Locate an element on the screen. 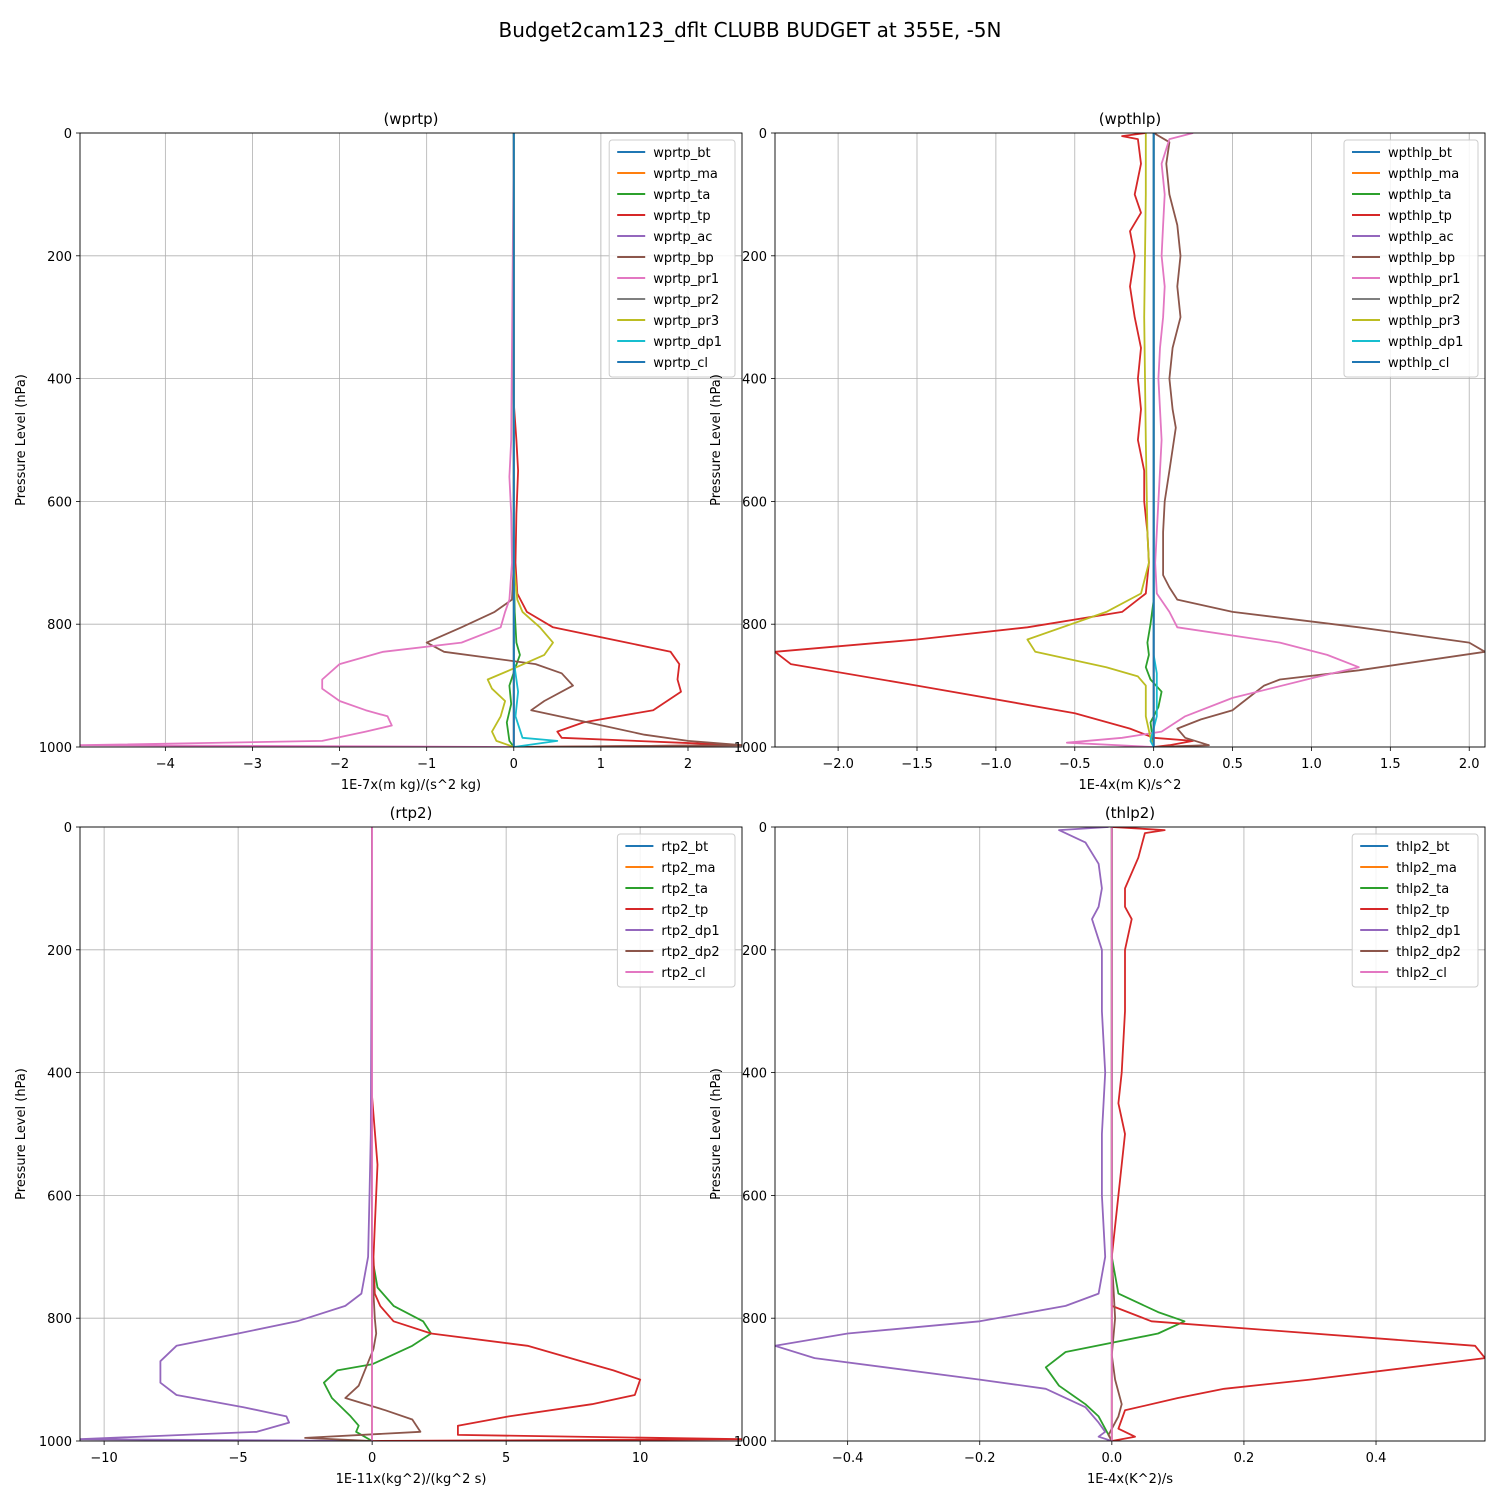  x-tick-label: 0.4 is located at coordinates (1376, 1458).